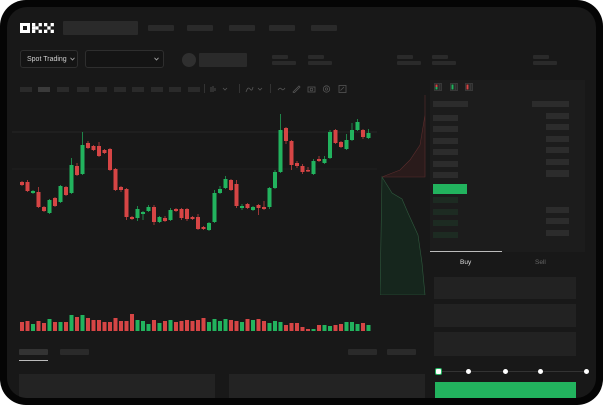  I want to click on tab-order-history, so click(74, 352).